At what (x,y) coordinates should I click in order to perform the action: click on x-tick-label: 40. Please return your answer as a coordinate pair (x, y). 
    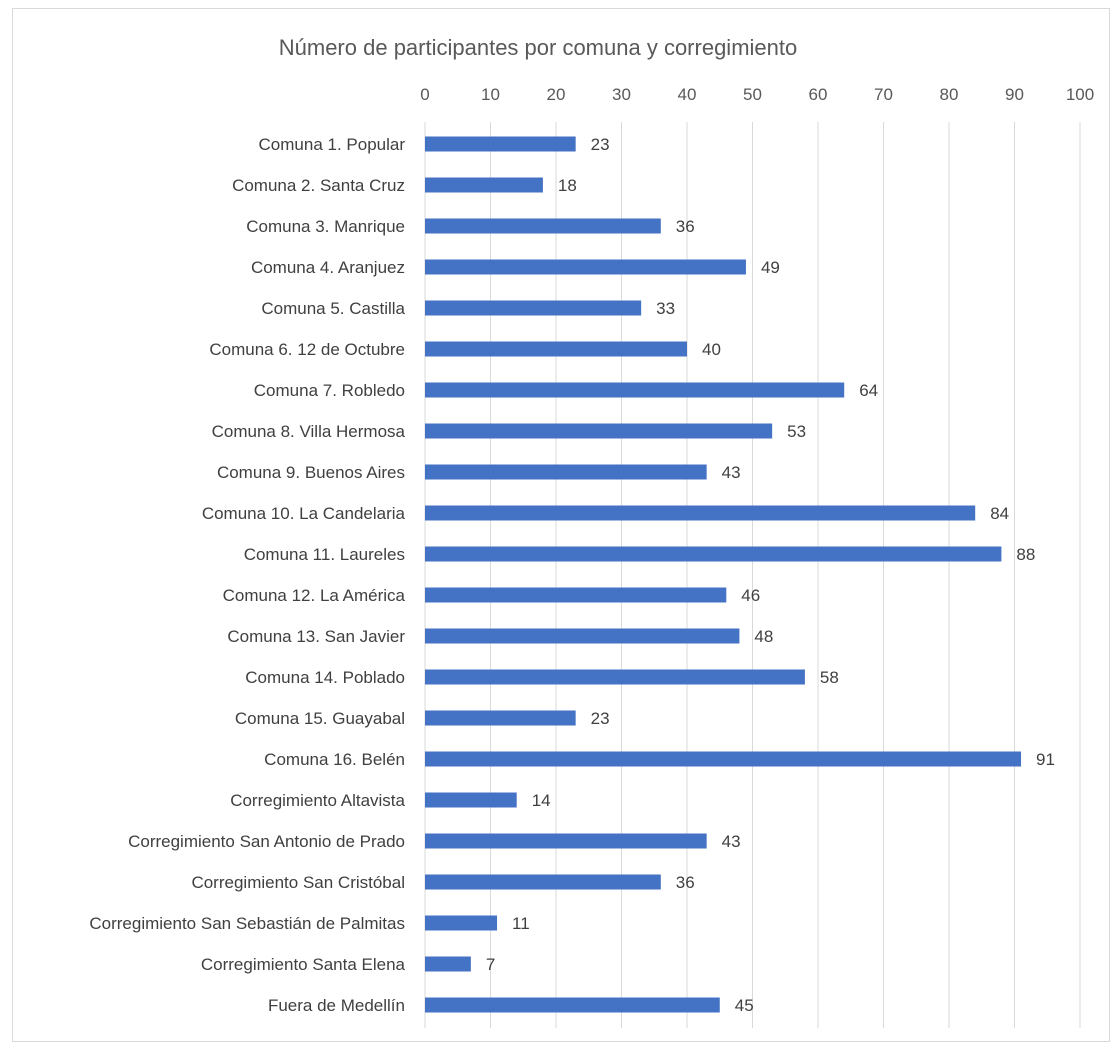
    Looking at the image, I should click on (687, 94).